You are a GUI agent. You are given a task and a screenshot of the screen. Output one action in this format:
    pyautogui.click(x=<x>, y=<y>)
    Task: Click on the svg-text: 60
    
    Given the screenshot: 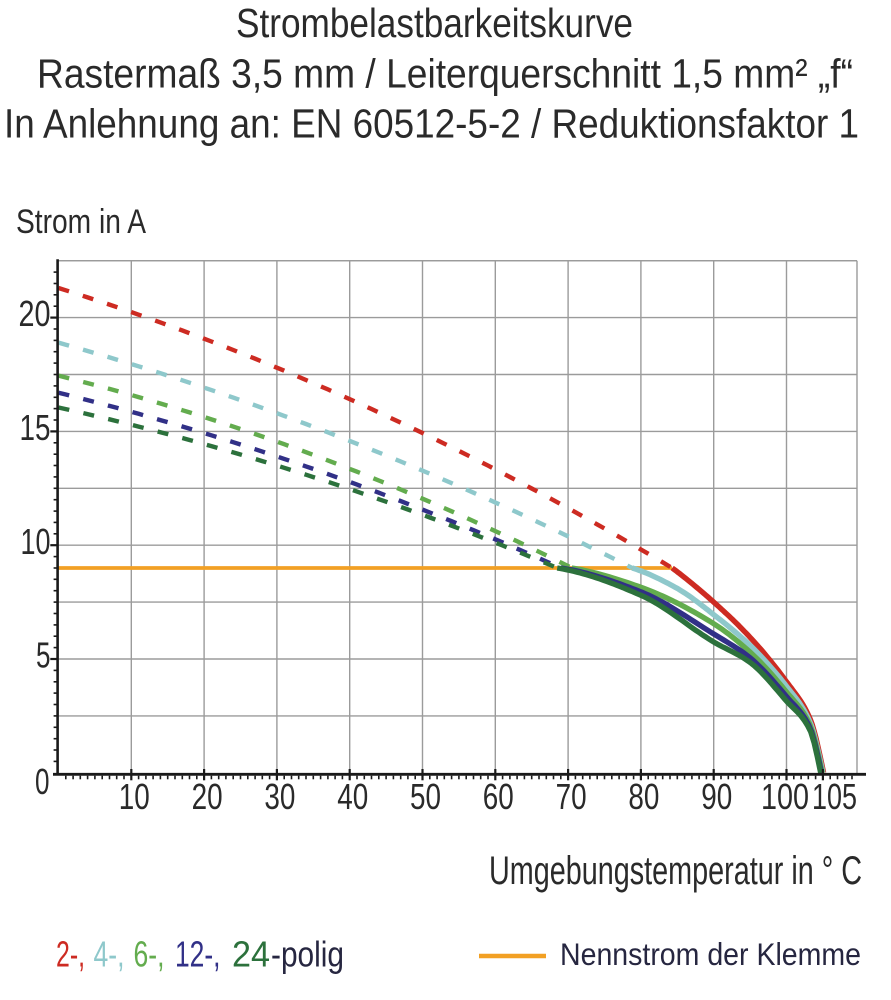 What is the action you would take?
    pyautogui.click(x=498, y=796)
    